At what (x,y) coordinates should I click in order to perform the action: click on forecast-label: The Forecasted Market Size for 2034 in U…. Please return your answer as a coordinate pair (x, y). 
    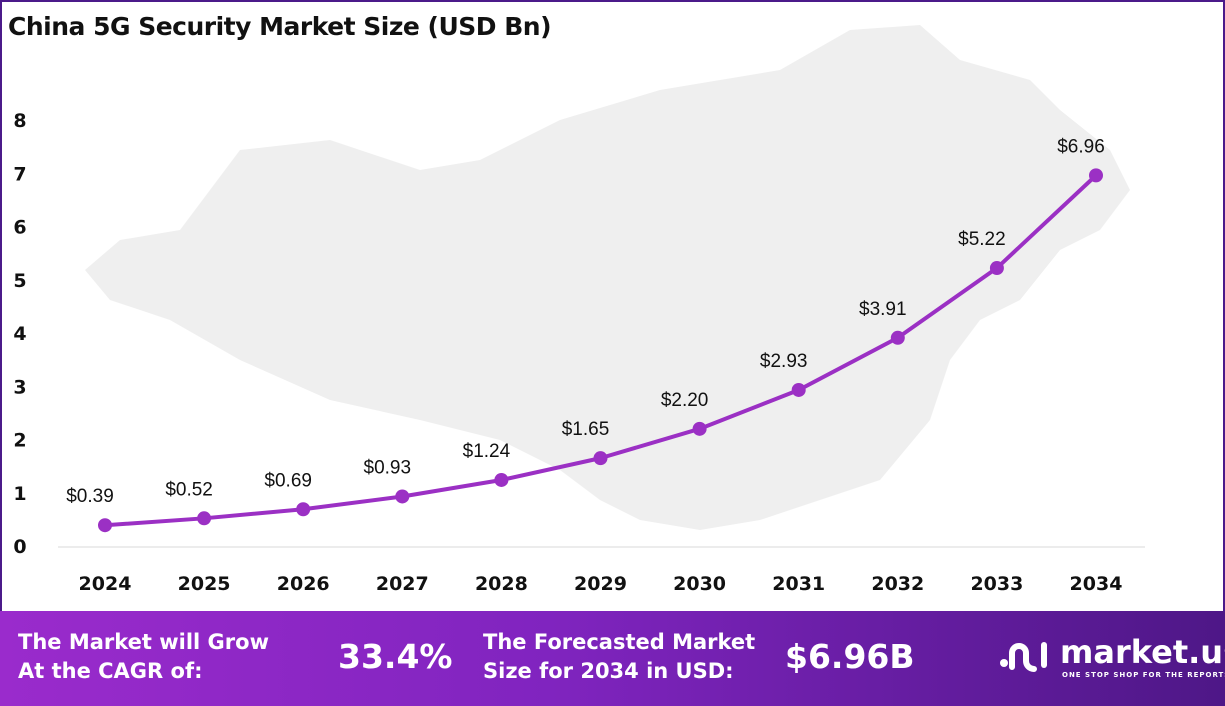
    Looking at the image, I should click on (619, 657).